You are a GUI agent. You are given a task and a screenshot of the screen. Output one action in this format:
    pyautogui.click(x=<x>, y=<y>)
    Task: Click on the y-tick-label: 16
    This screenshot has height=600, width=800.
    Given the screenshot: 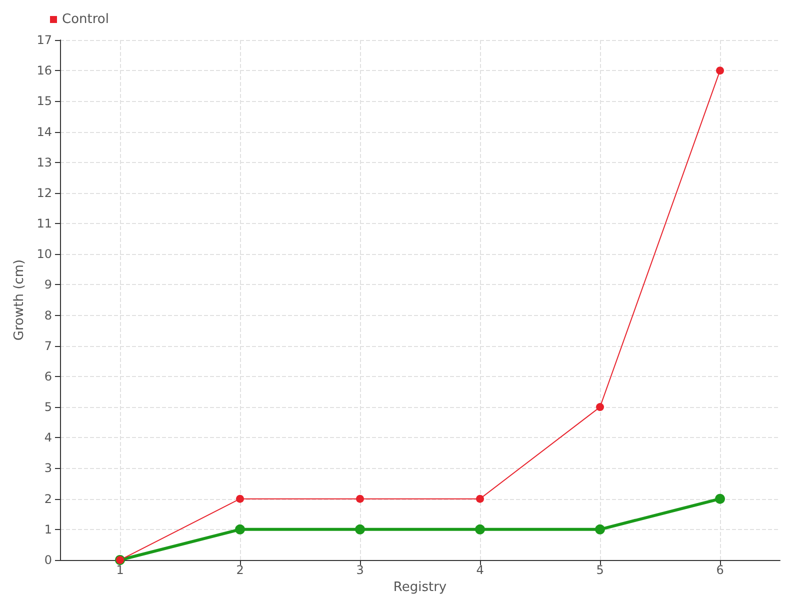 What is the action you would take?
    pyautogui.click(x=44, y=71)
    